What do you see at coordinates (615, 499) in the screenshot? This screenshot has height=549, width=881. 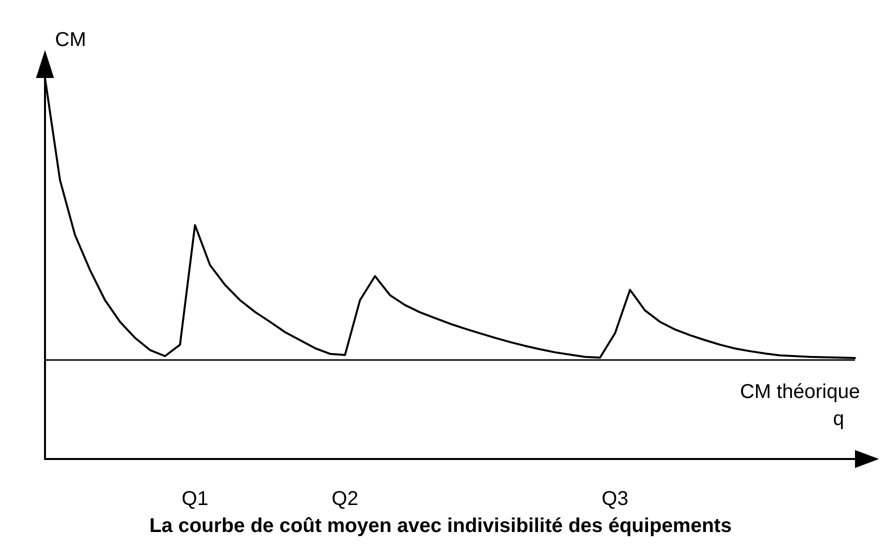 I see `x-tick-label: Q3` at bounding box center [615, 499].